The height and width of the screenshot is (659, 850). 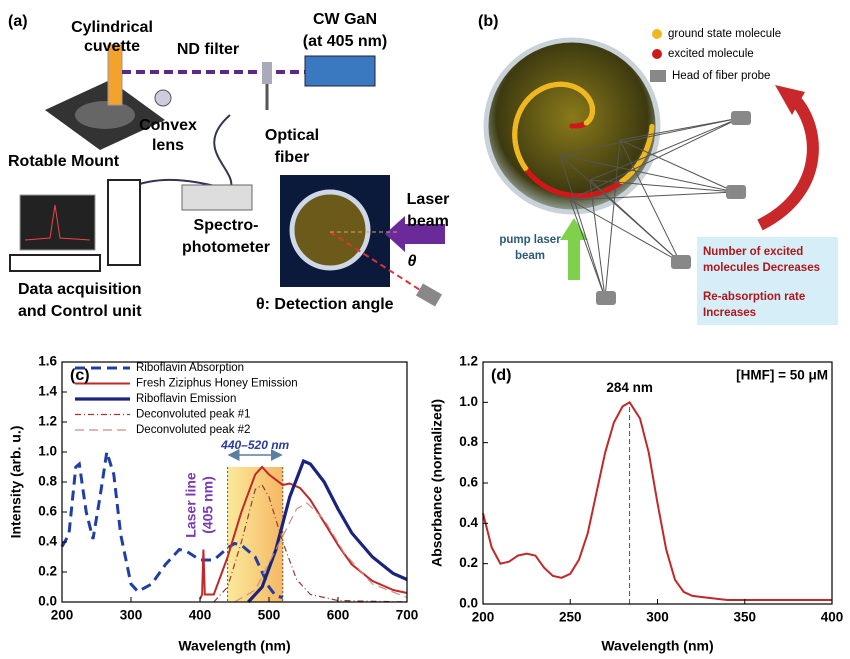 What do you see at coordinates (711, 54) in the screenshot?
I see `dish-label: excited molecule` at bounding box center [711, 54].